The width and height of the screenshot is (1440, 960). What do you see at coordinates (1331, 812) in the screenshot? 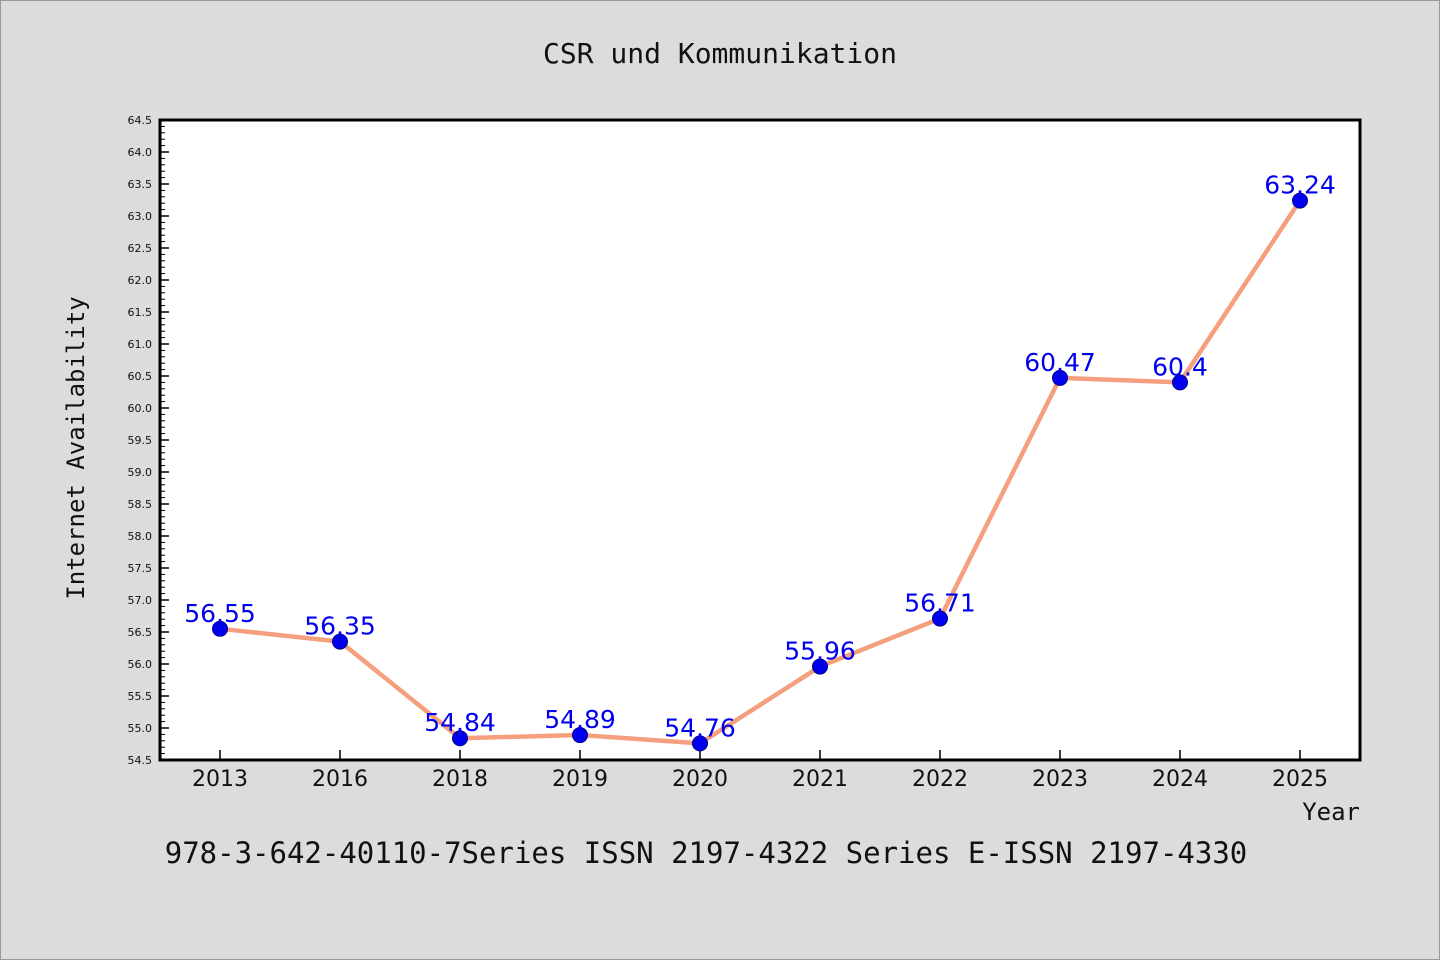
I see `x-axis-title: Year` at bounding box center [1331, 812].